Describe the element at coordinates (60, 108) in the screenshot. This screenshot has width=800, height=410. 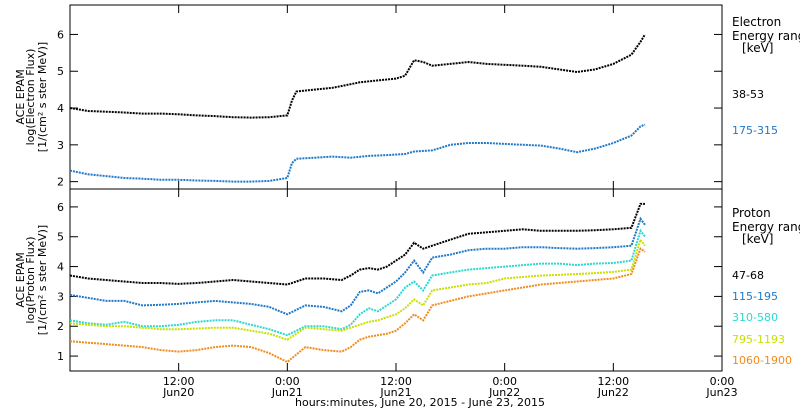
I see `electron-ytick-label: 4` at that location.